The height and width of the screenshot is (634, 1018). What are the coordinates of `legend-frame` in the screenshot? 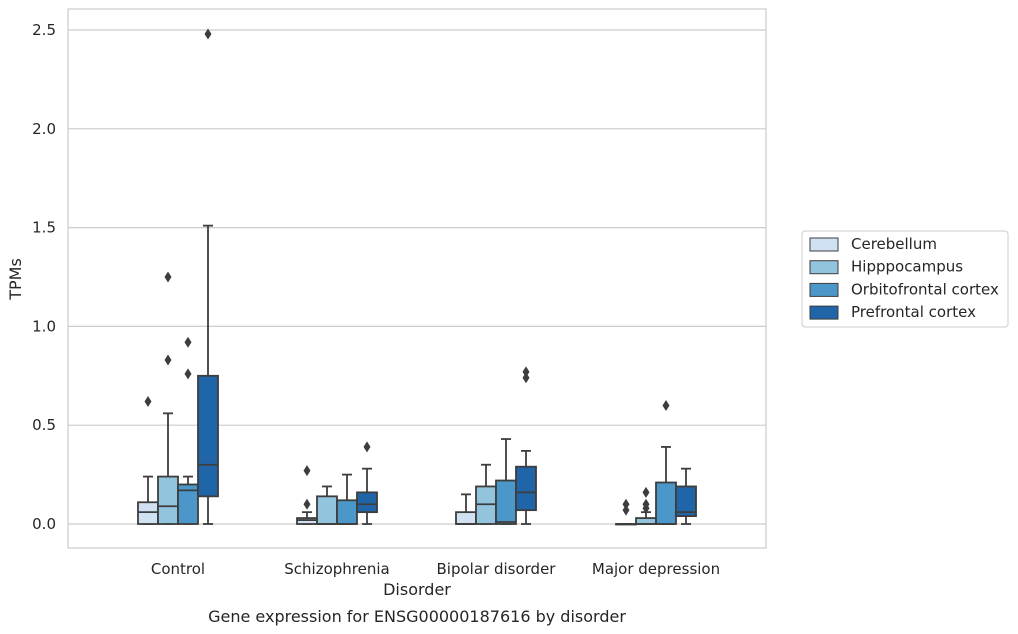 It's located at (905, 279).